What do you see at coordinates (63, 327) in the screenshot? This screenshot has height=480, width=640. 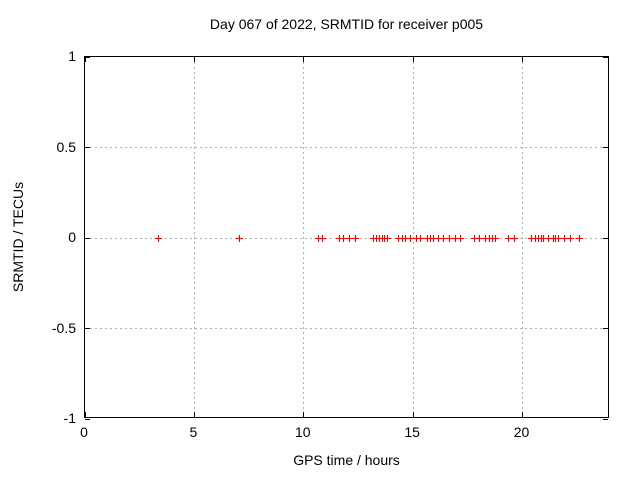 I see `y-tick-label: -0.5` at bounding box center [63, 327].